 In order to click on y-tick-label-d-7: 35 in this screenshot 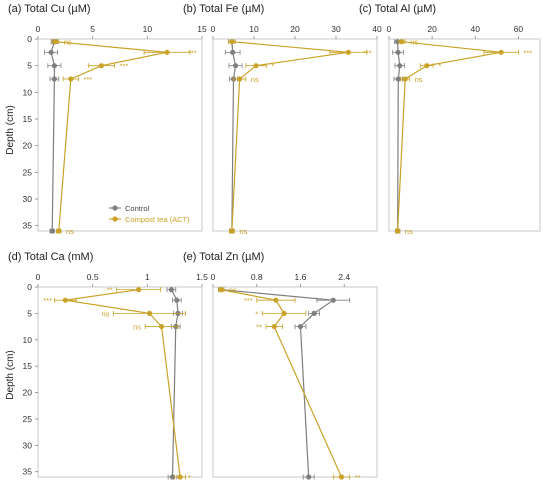, I will do `click(28, 472)`.